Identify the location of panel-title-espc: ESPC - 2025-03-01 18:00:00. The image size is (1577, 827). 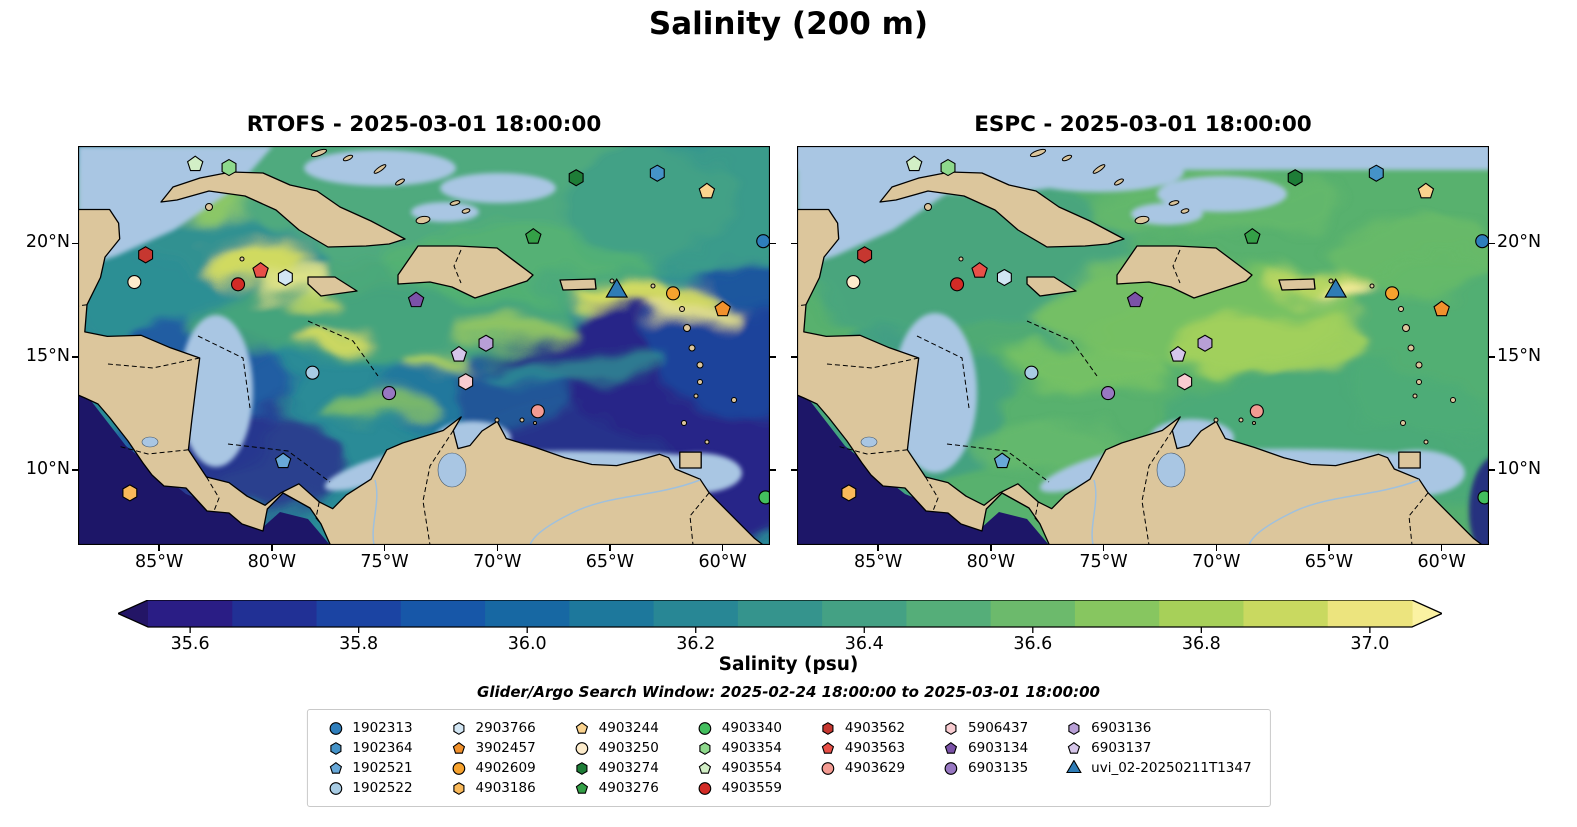
(1143, 124).